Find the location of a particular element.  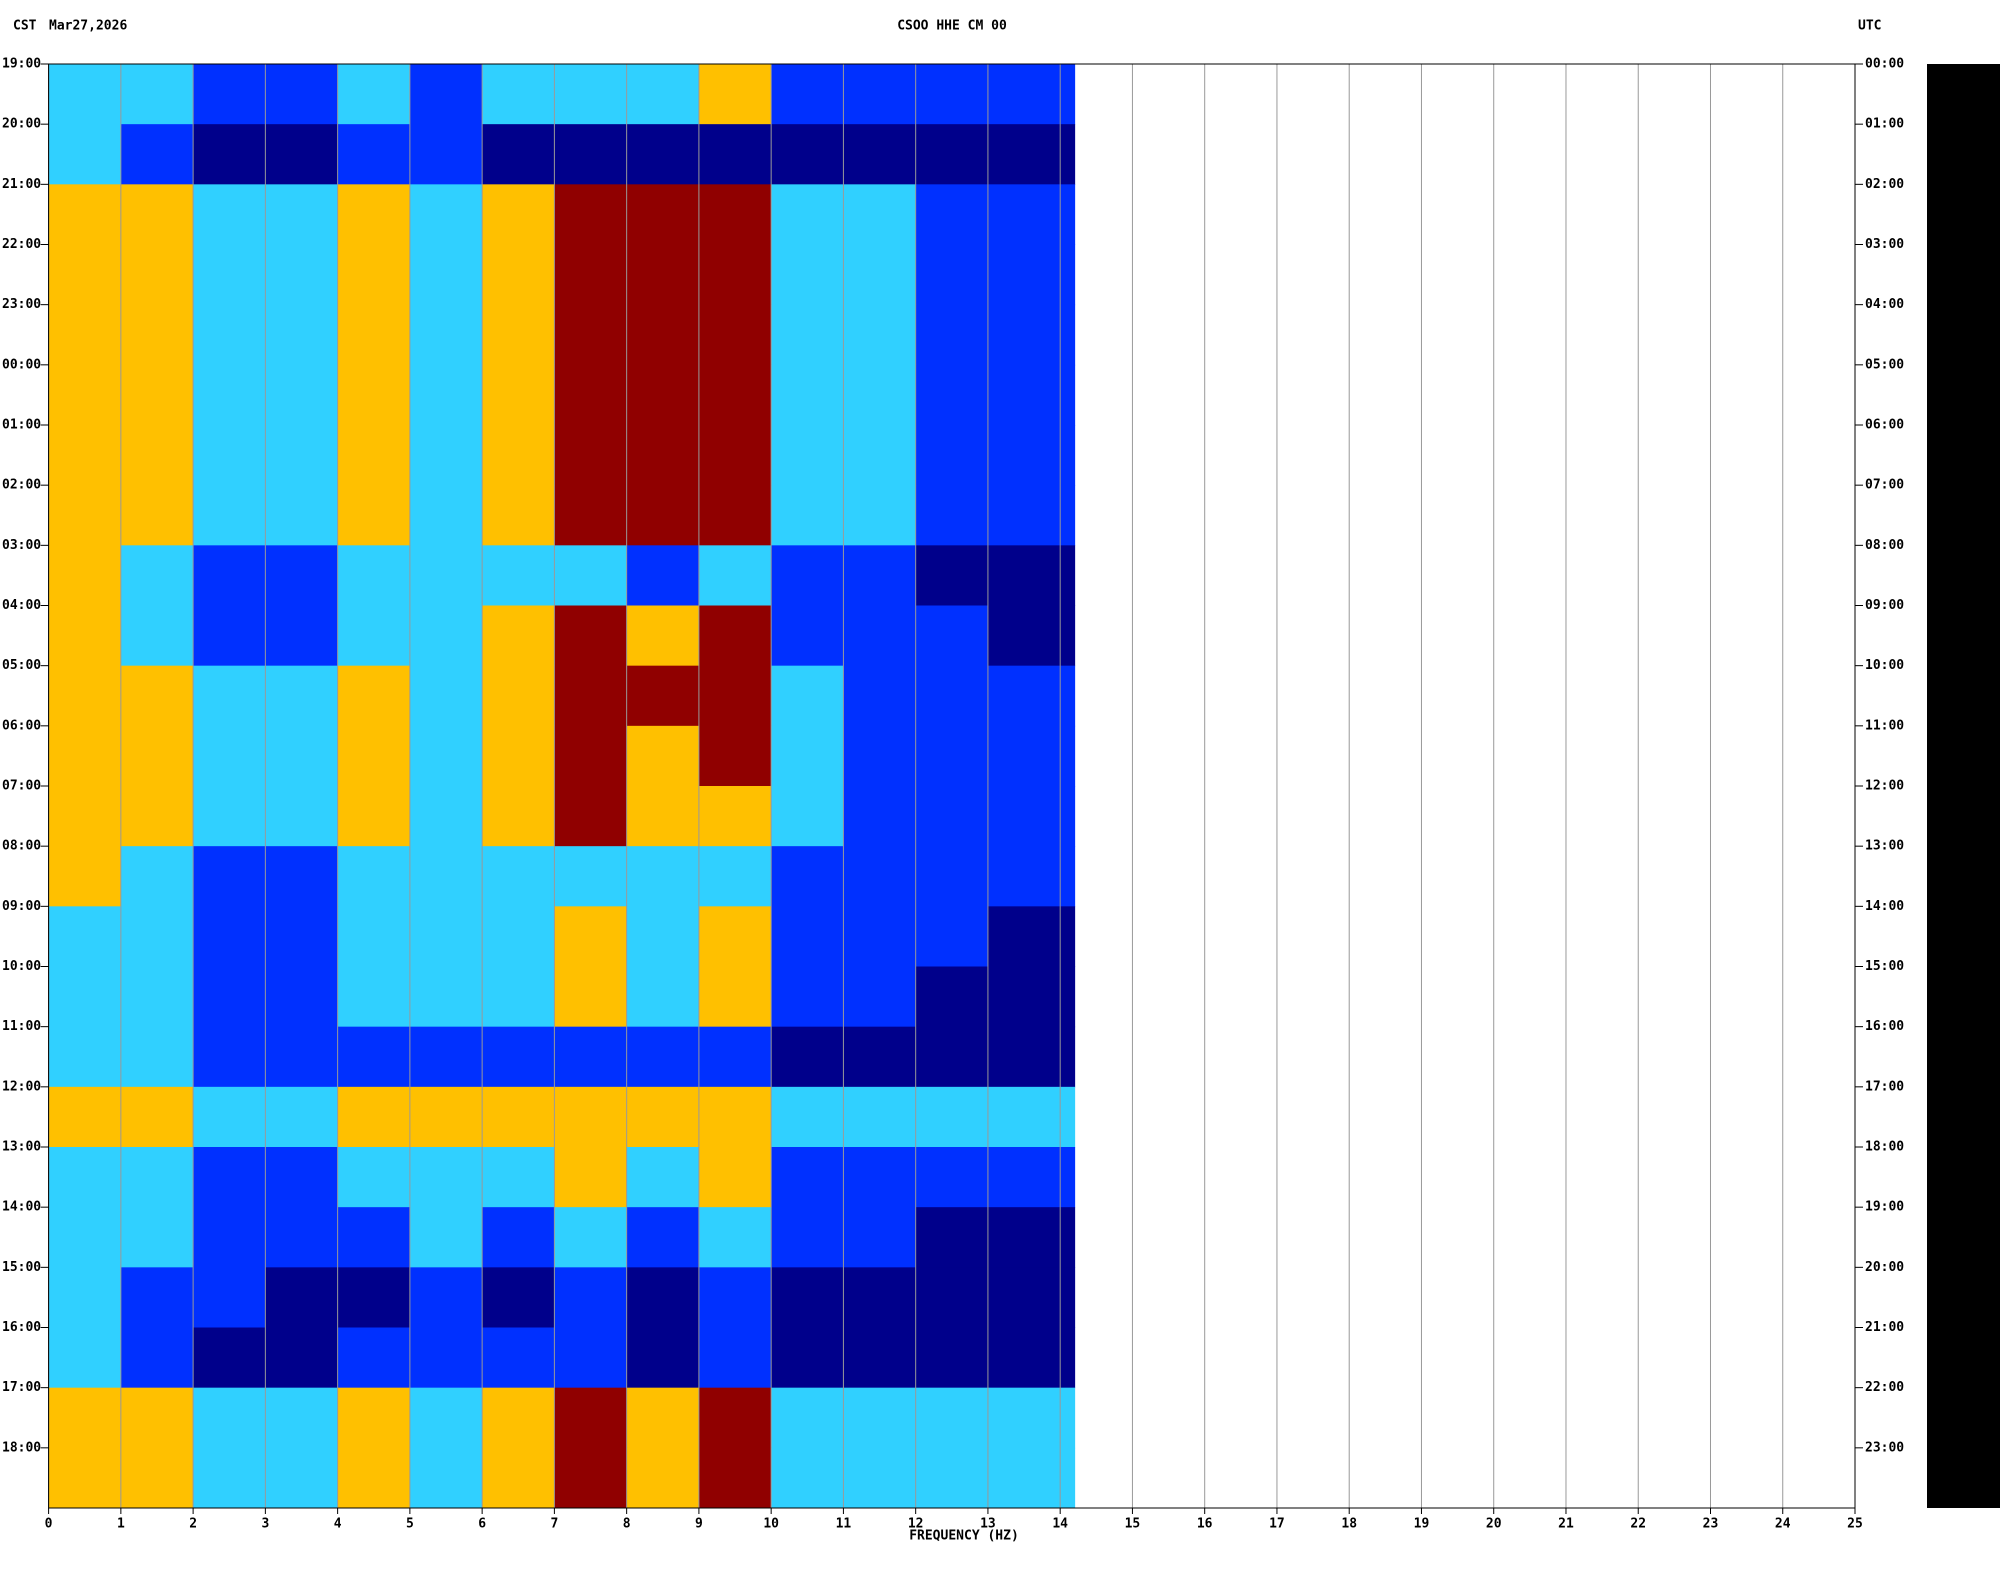

x-tick-label: 10 is located at coordinates (771, 1524).